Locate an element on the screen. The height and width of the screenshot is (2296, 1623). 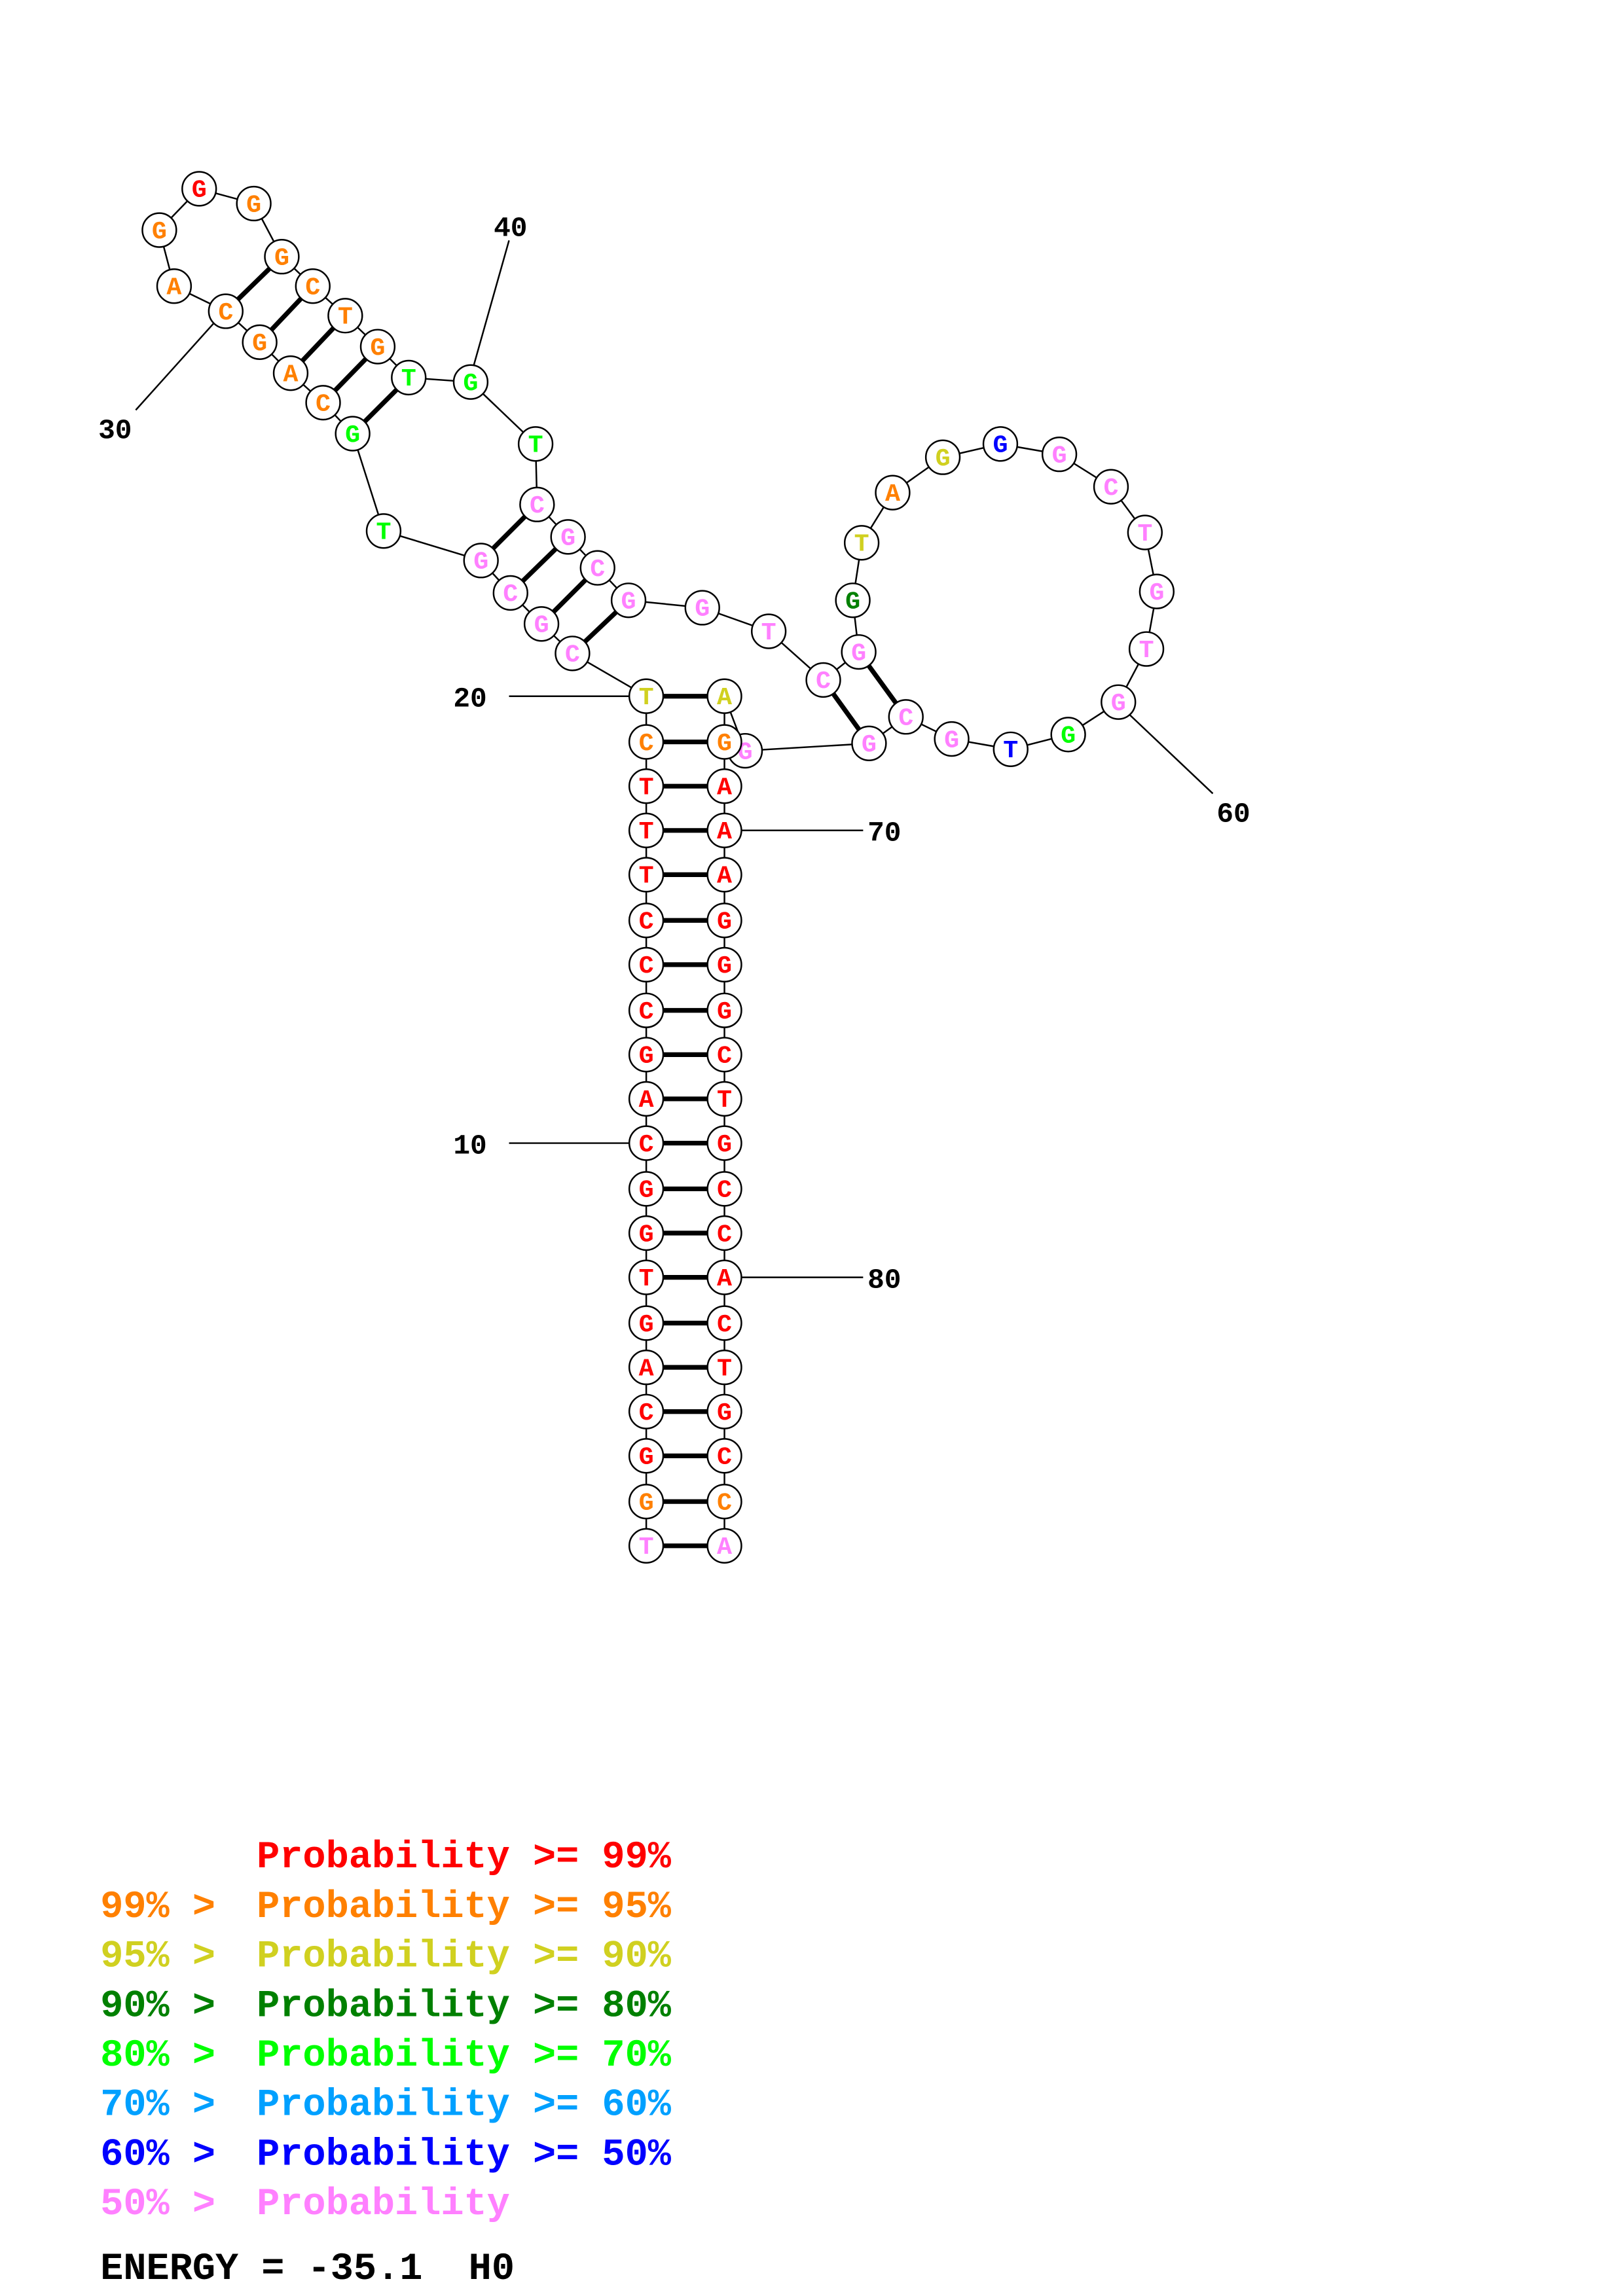
nucleotide-6: G is located at coordinates (646, 1323).